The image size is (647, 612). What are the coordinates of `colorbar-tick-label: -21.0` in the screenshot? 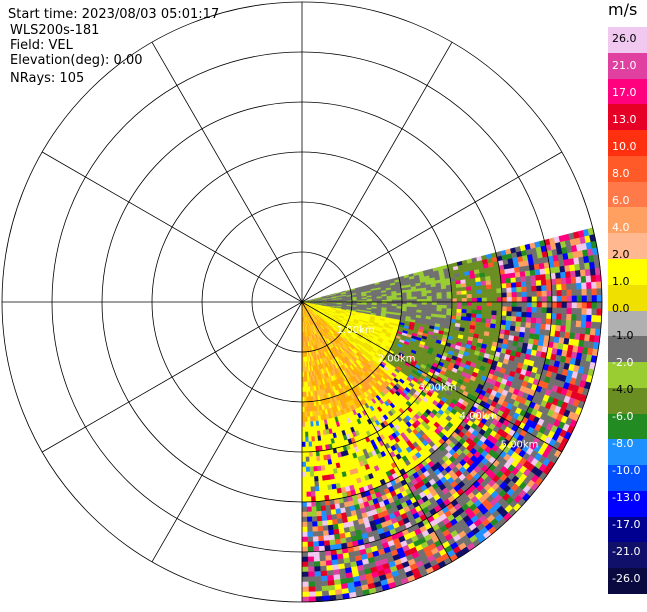 It's located at (626, 551).